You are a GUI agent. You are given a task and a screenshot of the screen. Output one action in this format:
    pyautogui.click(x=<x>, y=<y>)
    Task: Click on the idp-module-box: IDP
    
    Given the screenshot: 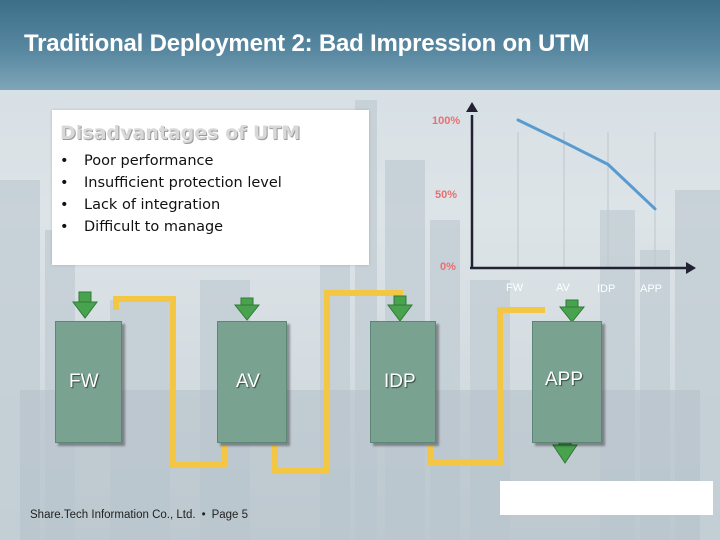 What is the action you would take?
    pyautogui.click(x=403, y=382)
    